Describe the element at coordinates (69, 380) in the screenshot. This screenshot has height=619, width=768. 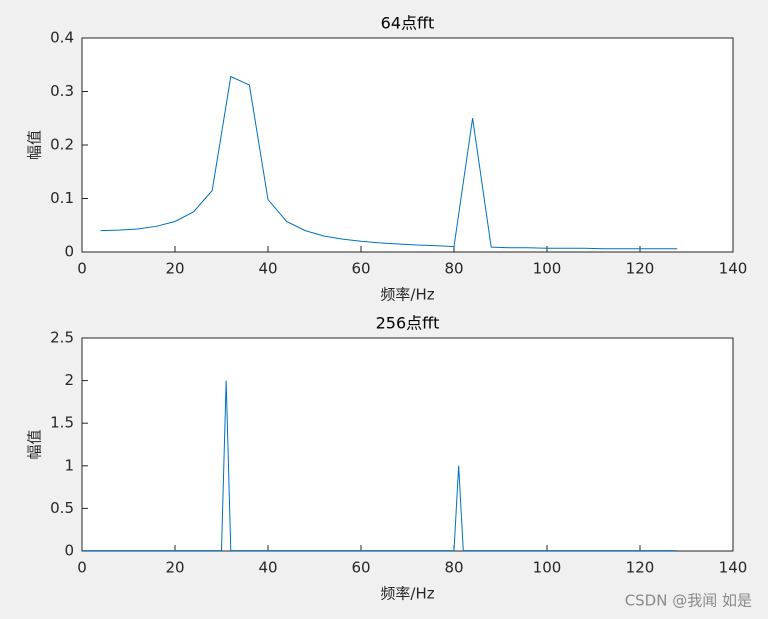
I see `y-tick-label: 2` at that location.